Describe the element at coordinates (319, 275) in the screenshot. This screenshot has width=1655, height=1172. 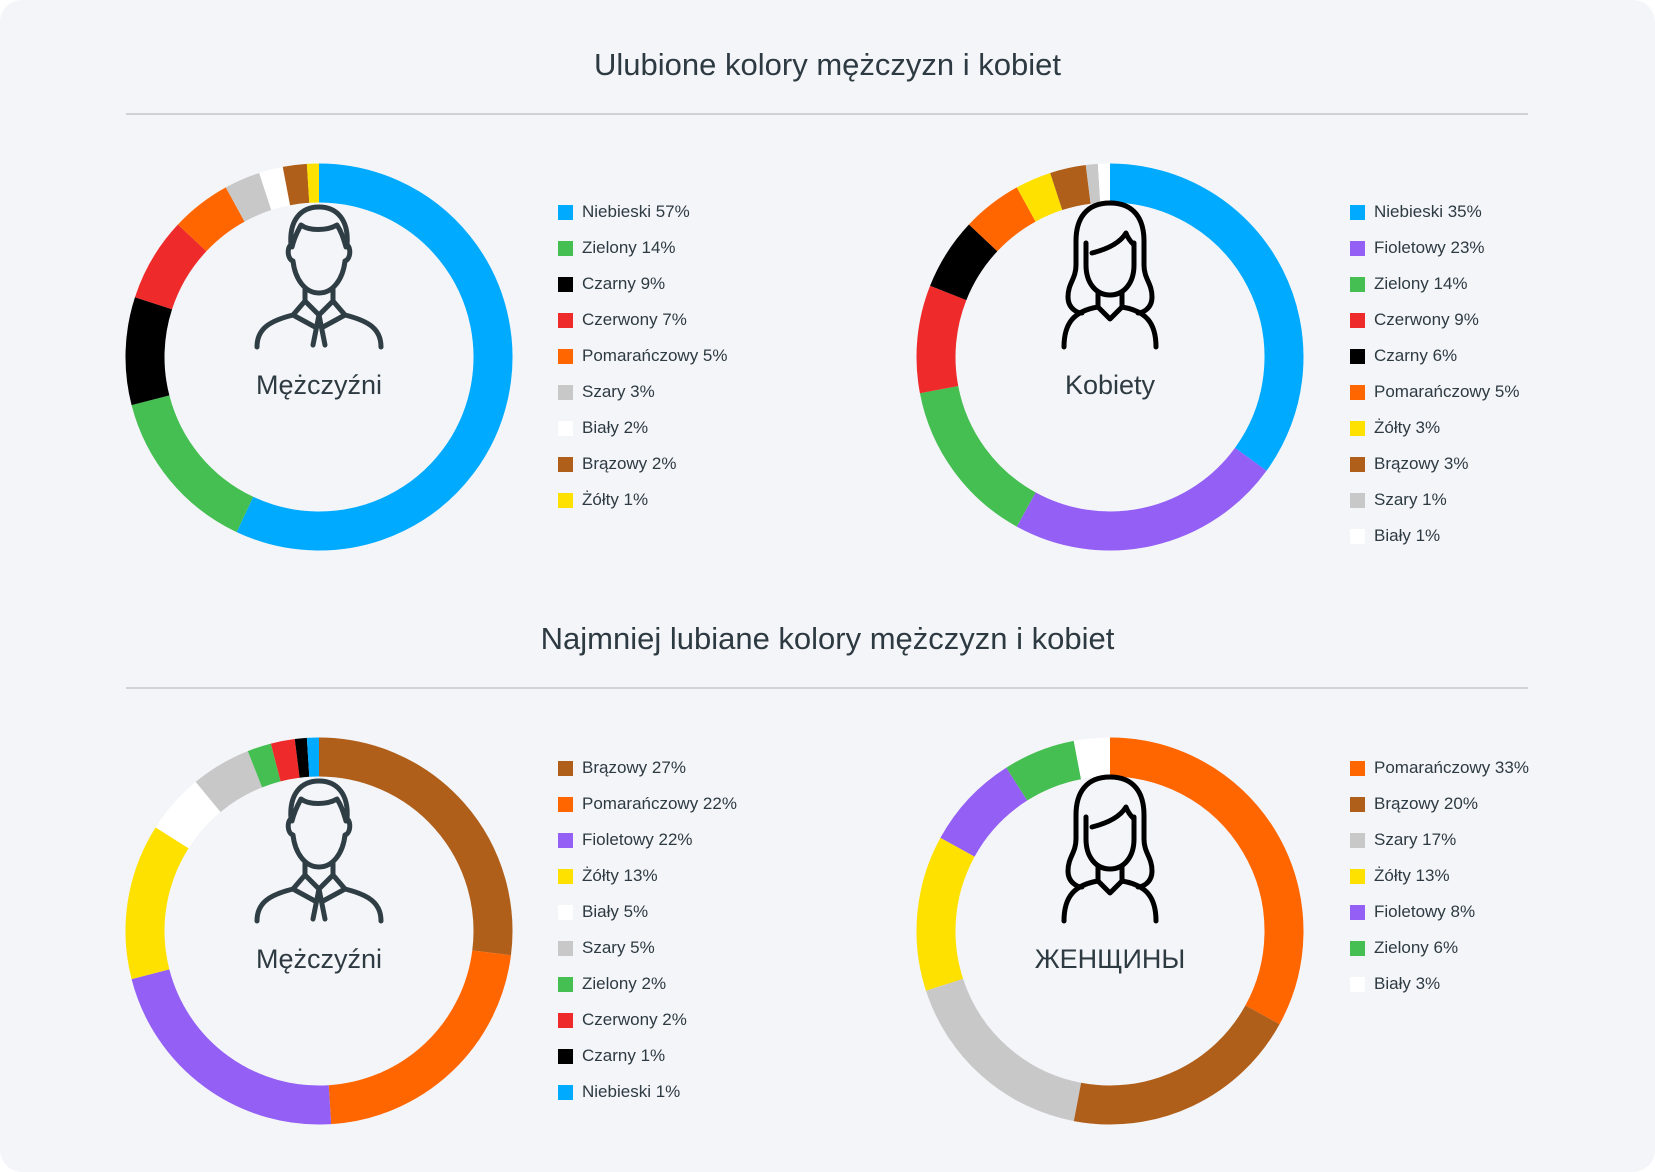
I see `man-icon` at that location.